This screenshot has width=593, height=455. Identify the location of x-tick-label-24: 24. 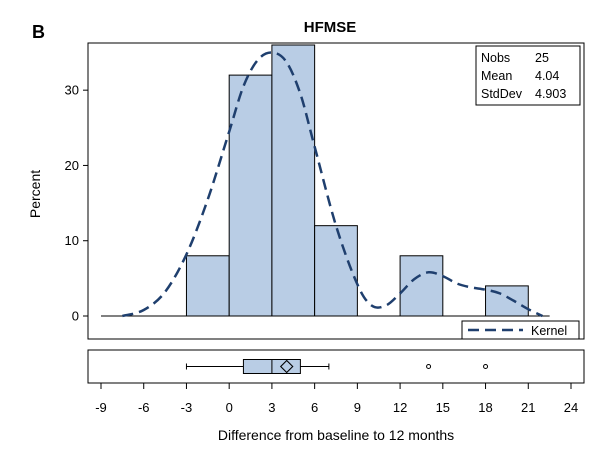
(571, 407).